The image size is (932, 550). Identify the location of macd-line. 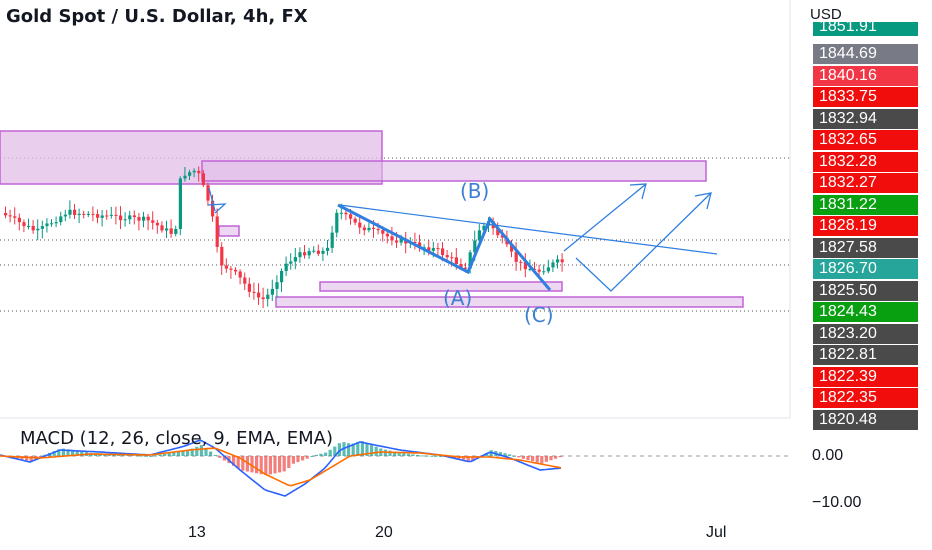
(281, 468).